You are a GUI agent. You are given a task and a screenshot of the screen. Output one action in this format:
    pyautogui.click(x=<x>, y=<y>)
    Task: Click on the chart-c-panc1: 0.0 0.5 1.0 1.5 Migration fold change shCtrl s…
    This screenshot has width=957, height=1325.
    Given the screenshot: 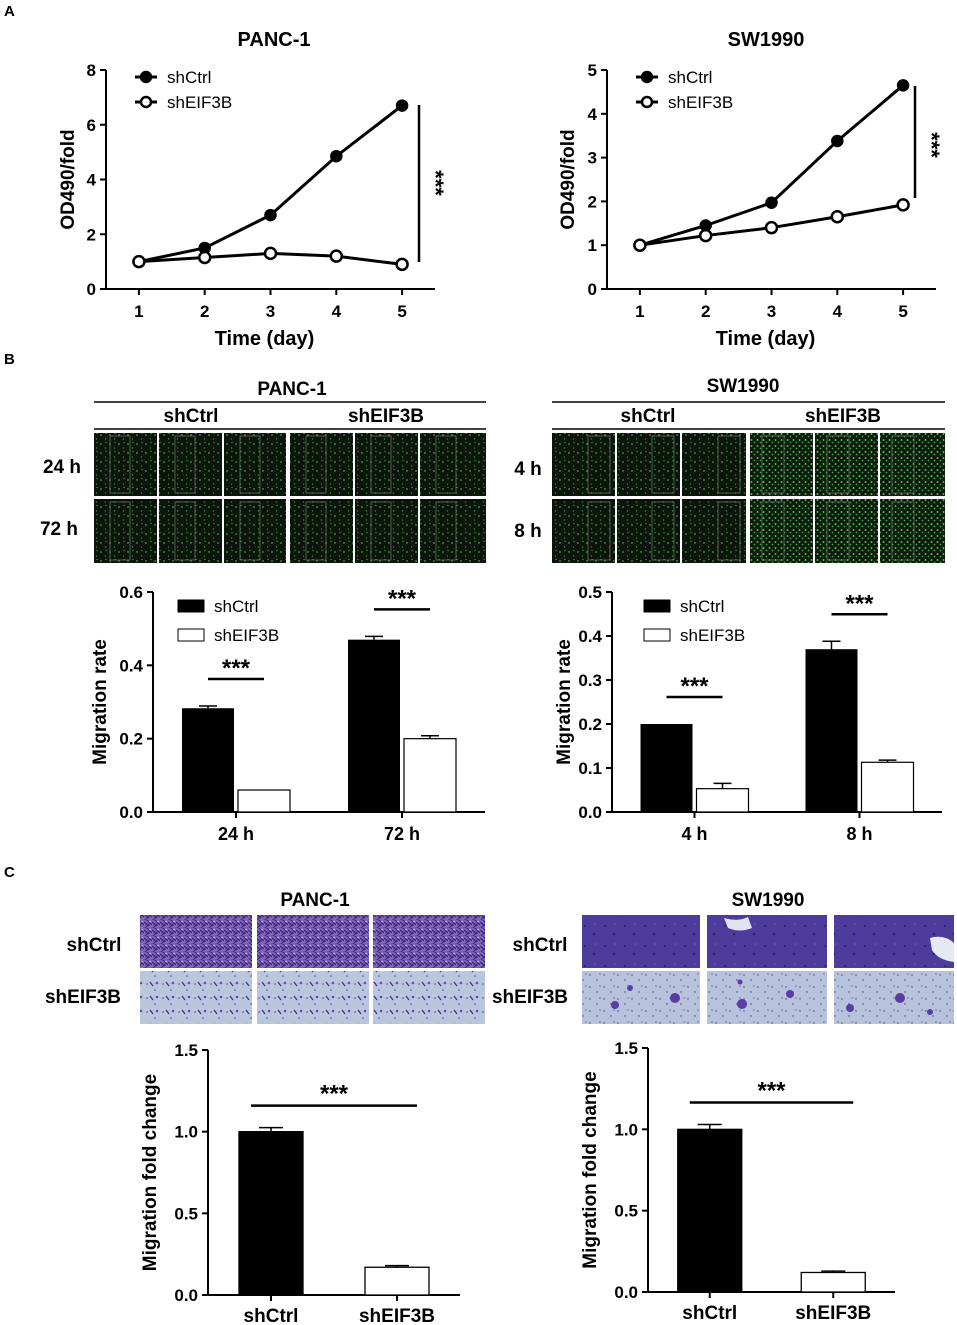 What is the action you would take?
    pyautogui.click(x=300, y=1183)
    